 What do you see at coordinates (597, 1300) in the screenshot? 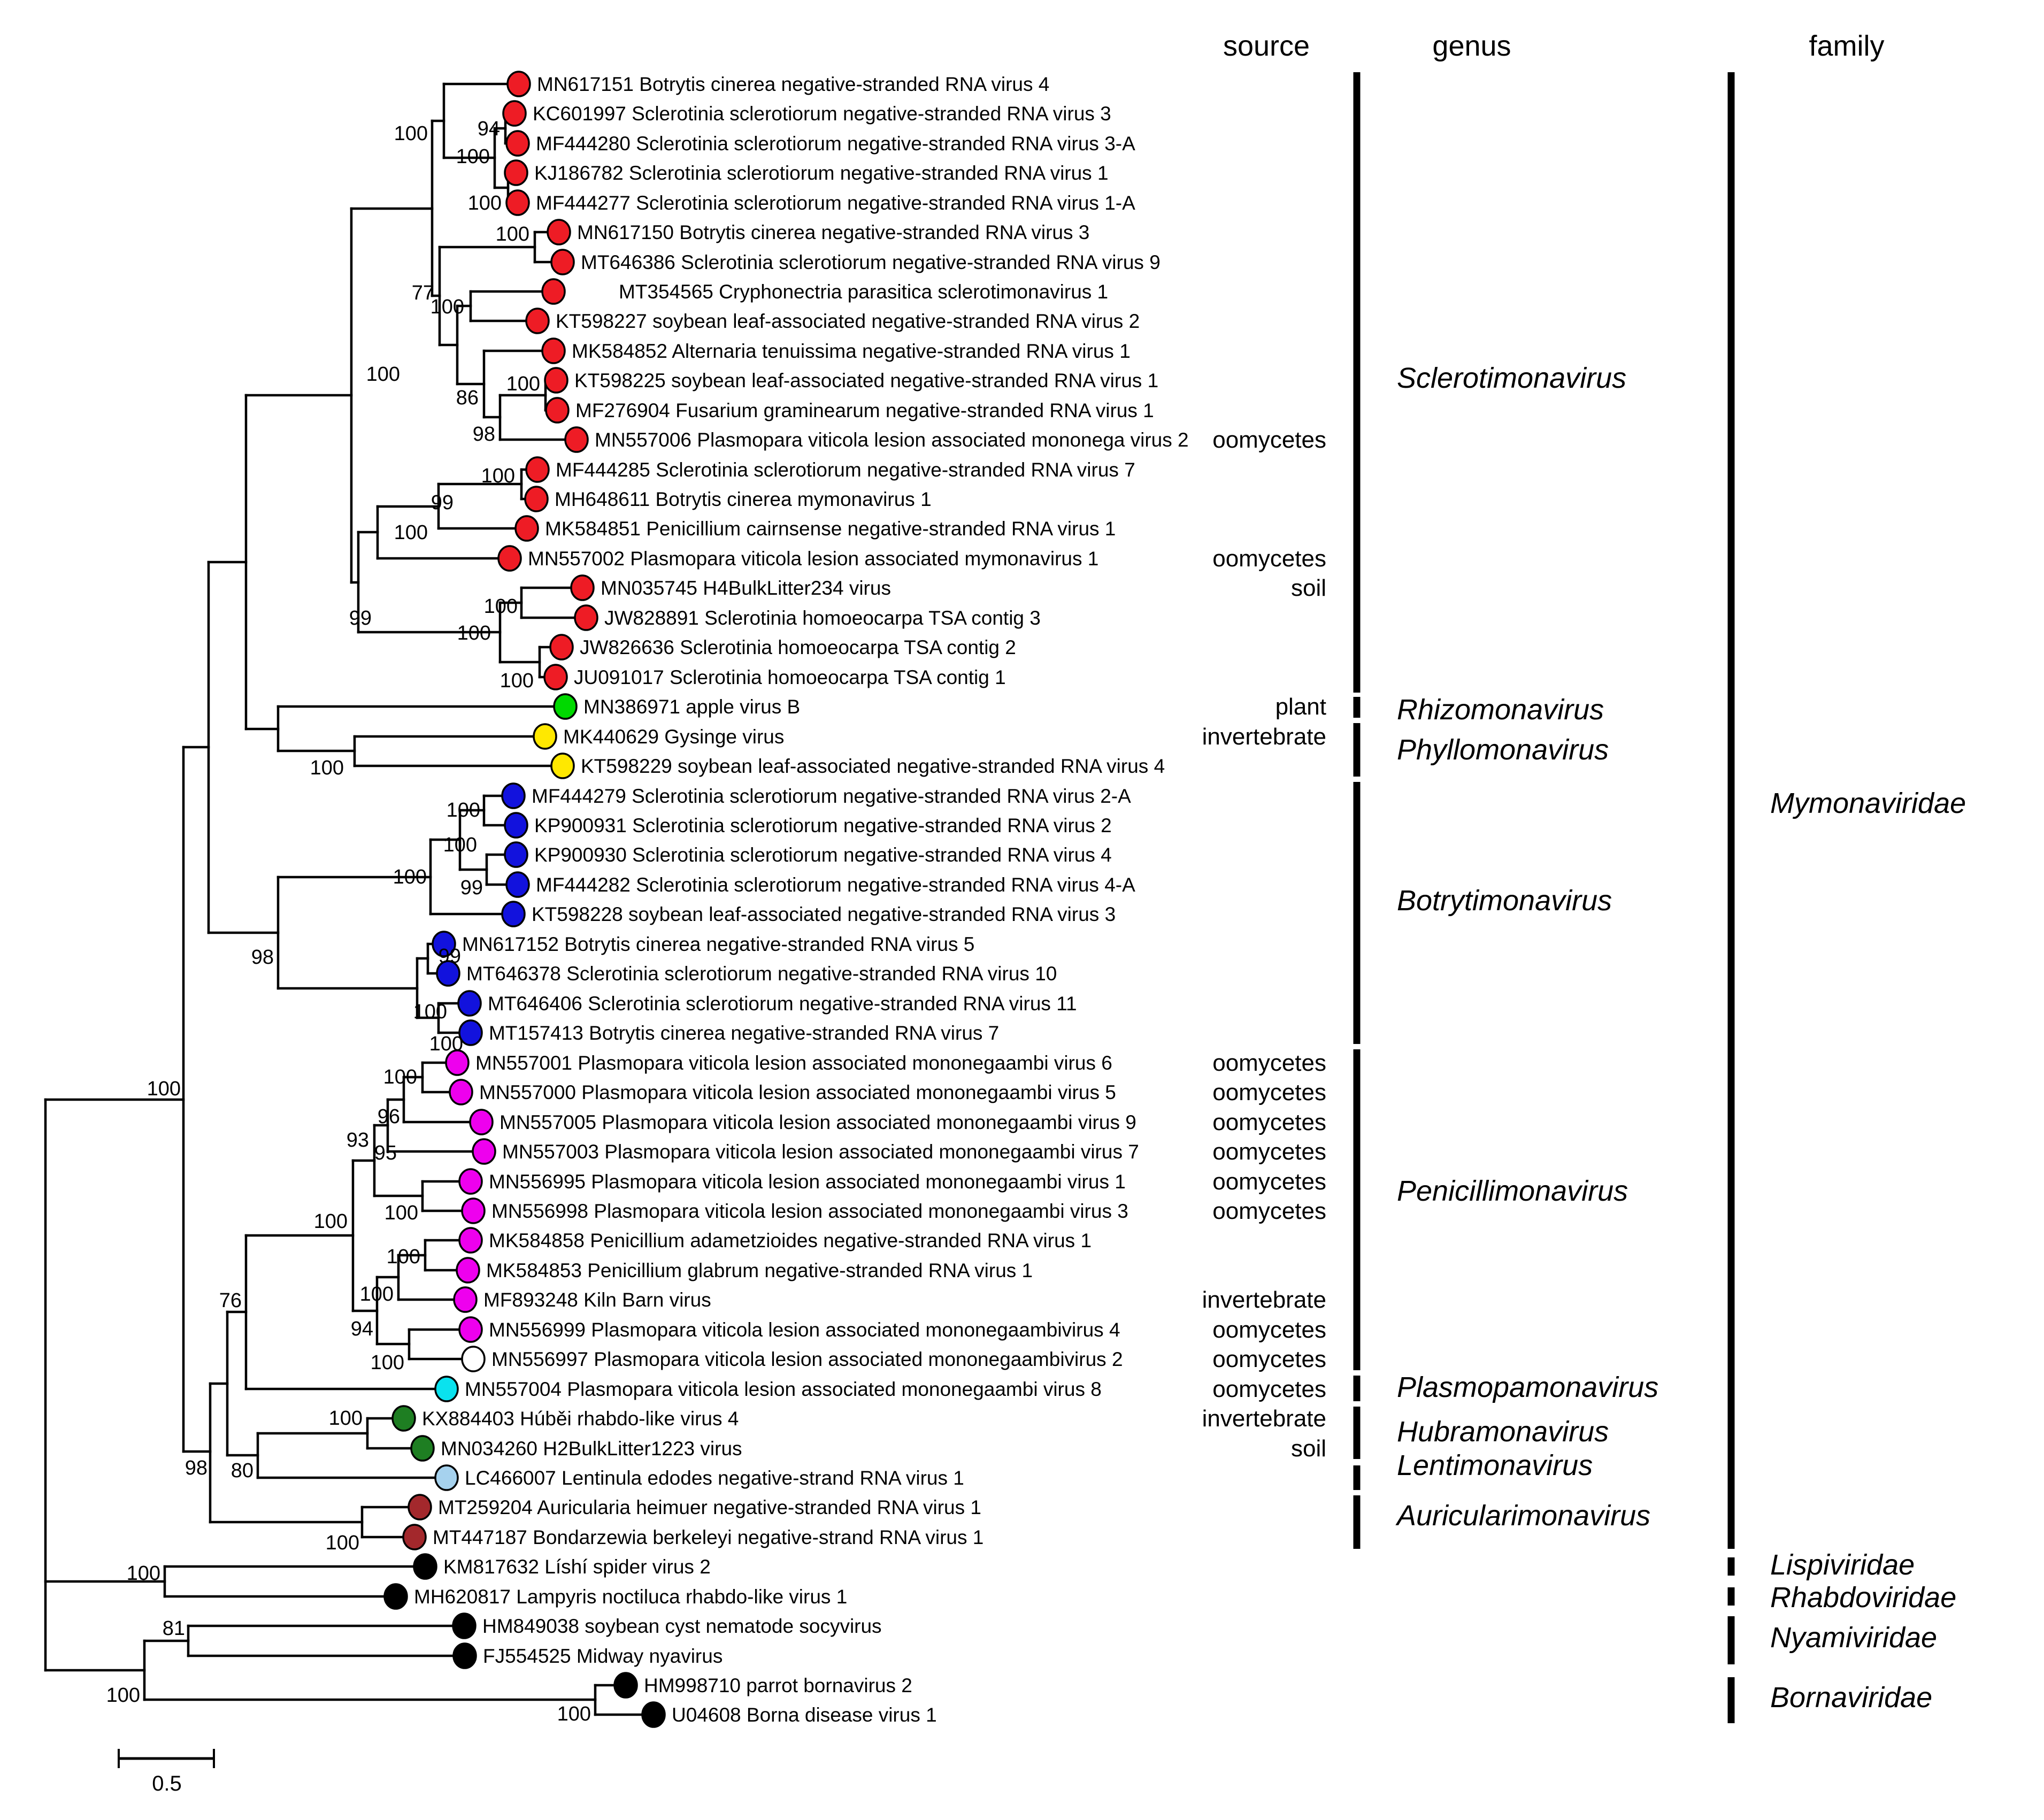
I see `taxon-label: MF893248 Kiln Barn virus` at bounding box center [597, 1300].